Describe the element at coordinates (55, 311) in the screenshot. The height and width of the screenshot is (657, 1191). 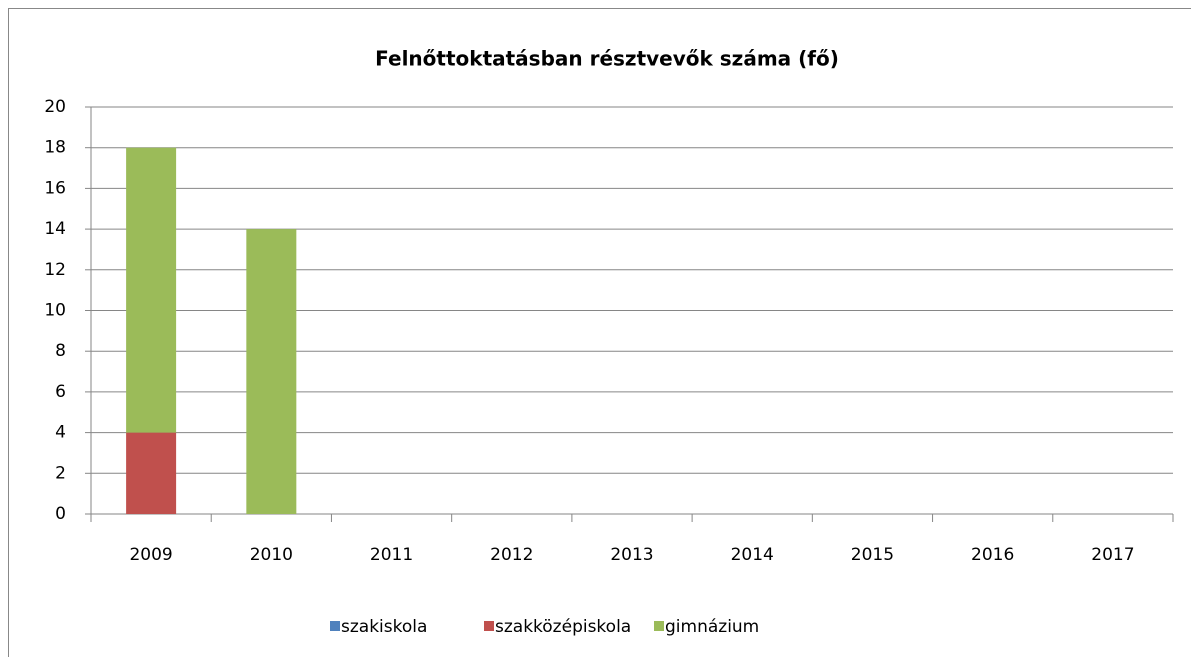
I see `y-tick-label: 10` at that location.